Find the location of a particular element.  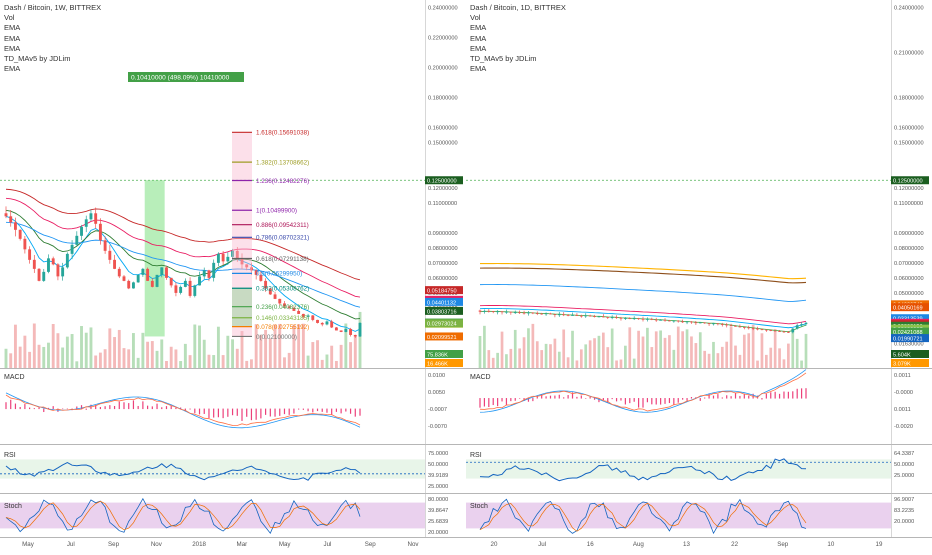

rsi-line is located at coordinates (183, 471).